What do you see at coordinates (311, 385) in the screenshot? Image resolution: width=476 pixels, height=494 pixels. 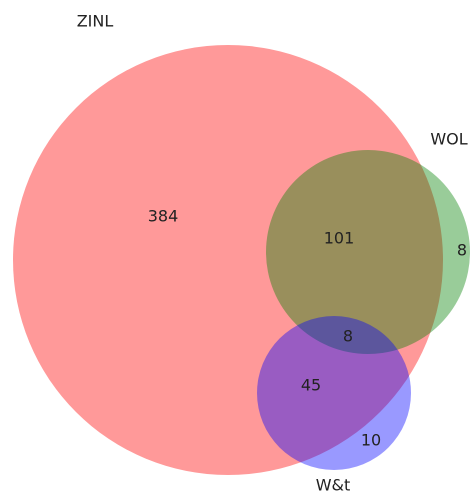 I see `region-label: 45` at bounding box center [311, 385].